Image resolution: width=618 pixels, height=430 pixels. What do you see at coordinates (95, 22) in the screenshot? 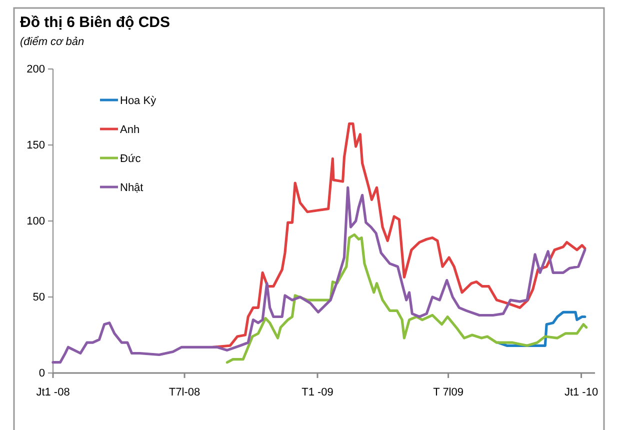
I see `chart-title: Đồ thị 6 Biên độ CDS` at bounding box center [95, 22].